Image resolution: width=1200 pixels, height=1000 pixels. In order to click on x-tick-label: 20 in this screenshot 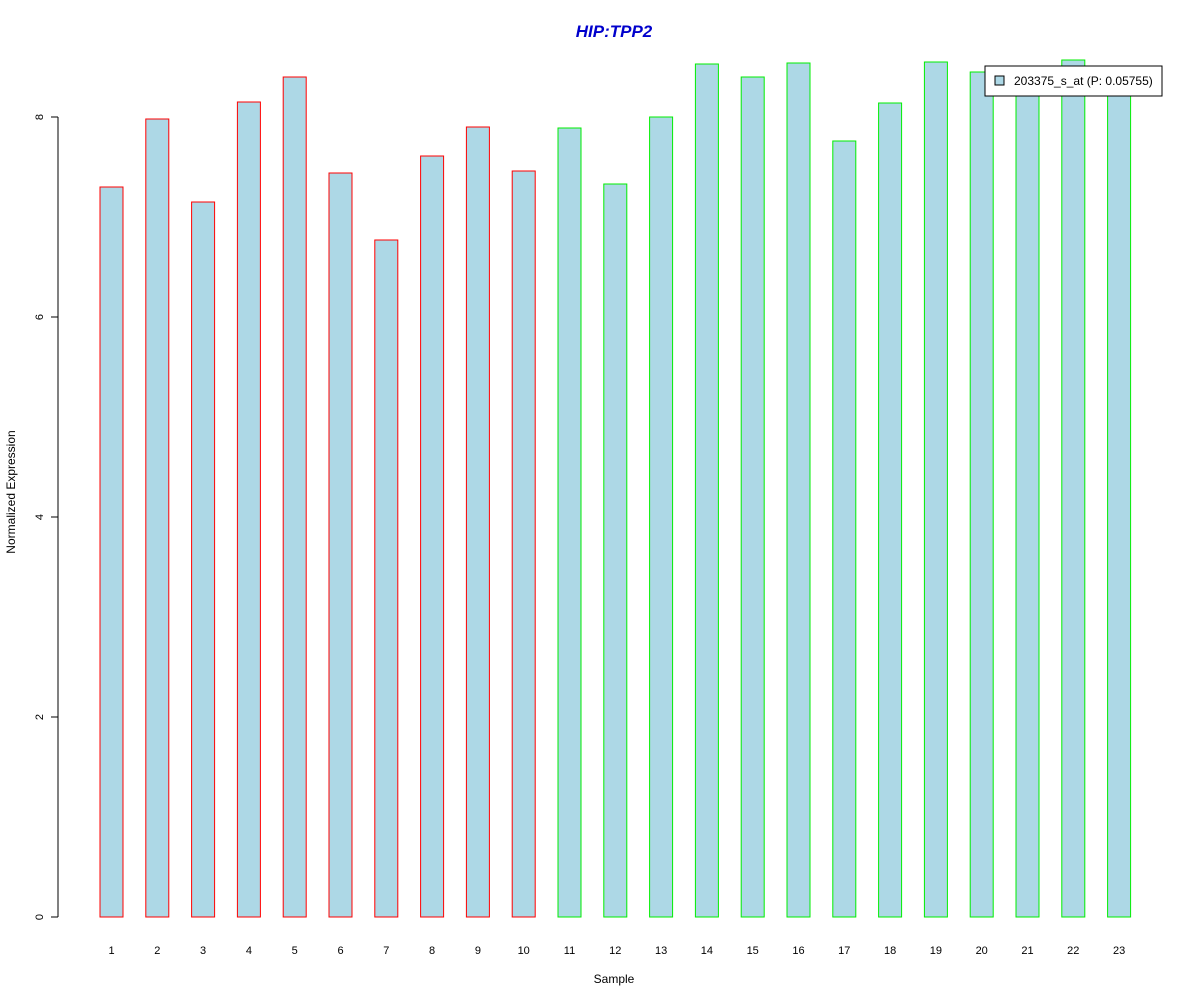, I will do `click(982, 951)`.